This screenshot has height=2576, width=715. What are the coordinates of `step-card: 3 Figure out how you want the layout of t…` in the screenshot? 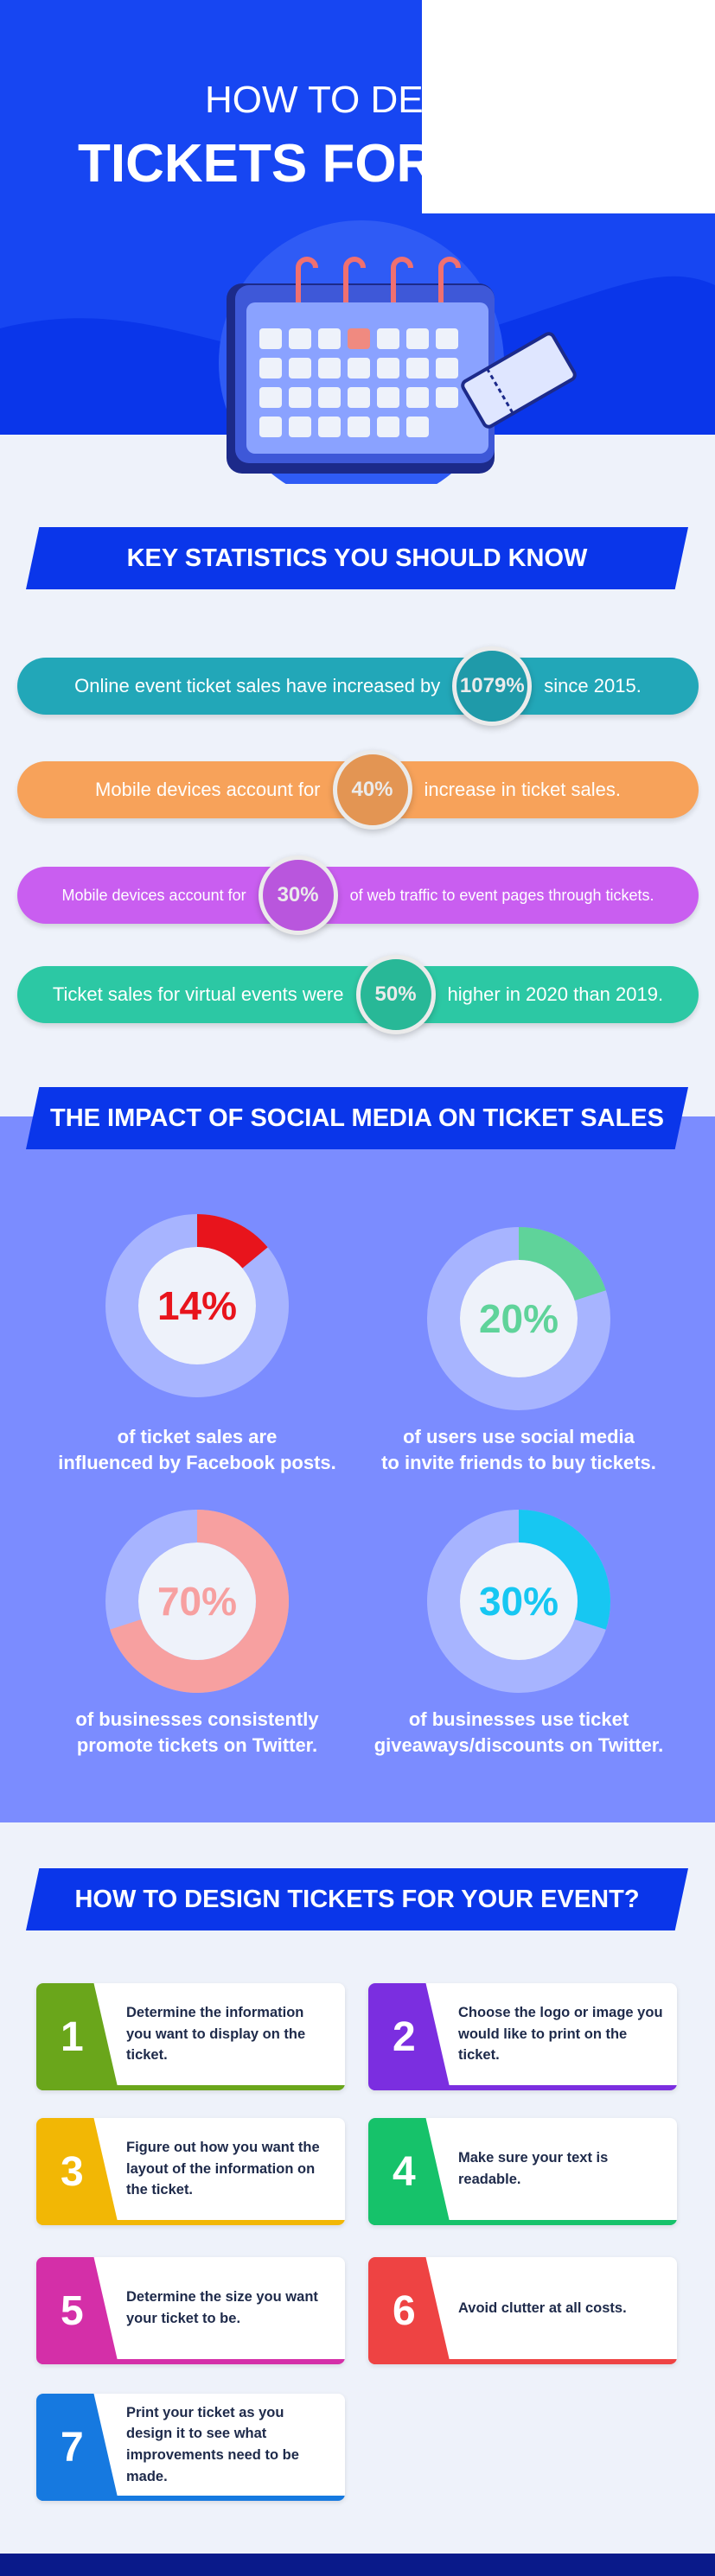 It's located at (191, 2172).